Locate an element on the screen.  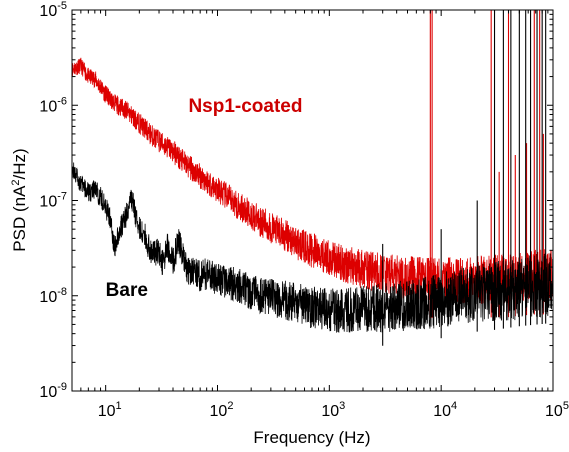
y-tick-label-4: 10⁻⁵ is located at coordinates (53, 10).